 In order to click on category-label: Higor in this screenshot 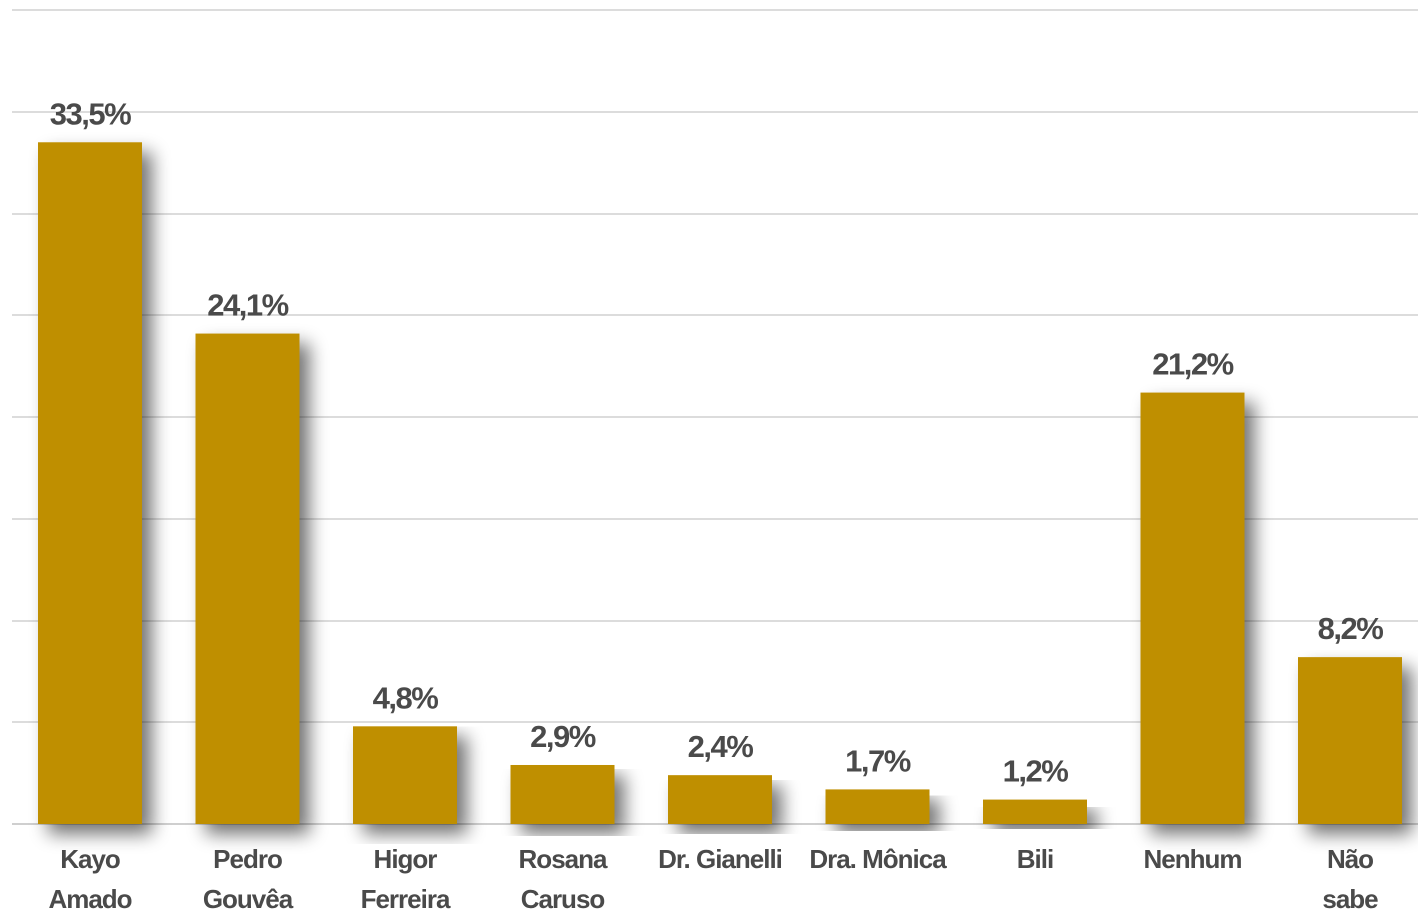, I will do `click(406, 859)`.